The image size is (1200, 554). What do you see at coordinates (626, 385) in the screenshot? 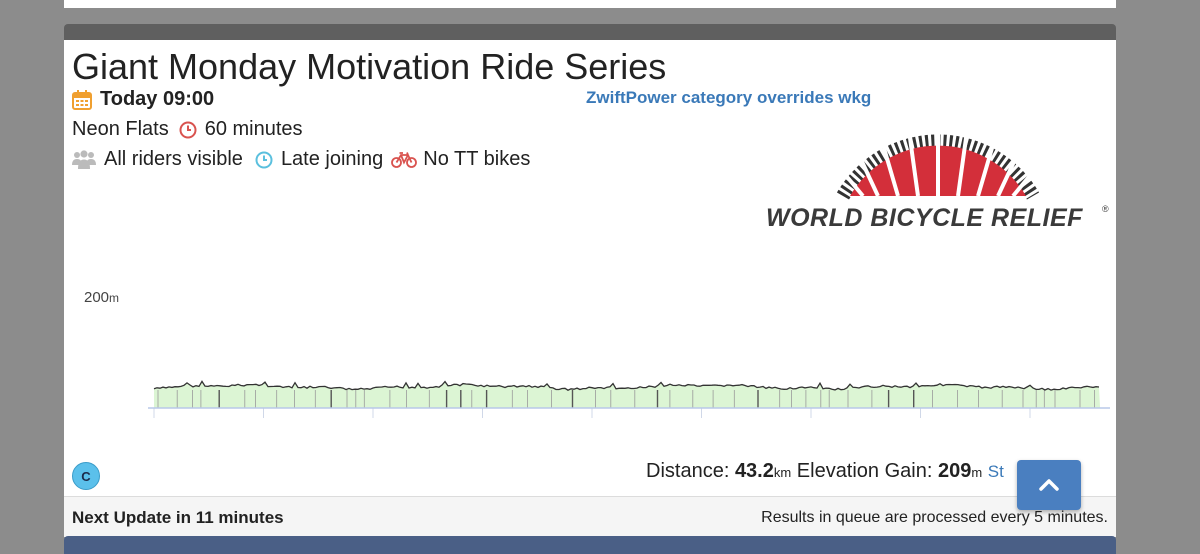
I see `elevation-line` at bounding box center [626, 385].